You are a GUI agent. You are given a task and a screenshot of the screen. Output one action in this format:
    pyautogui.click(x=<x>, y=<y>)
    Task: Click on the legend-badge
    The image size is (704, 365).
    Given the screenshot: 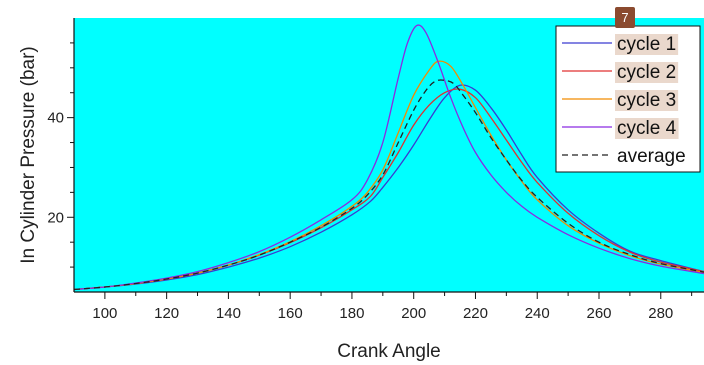 What is the action you would take?
    pyautogui.click(x=625, y=17)
    